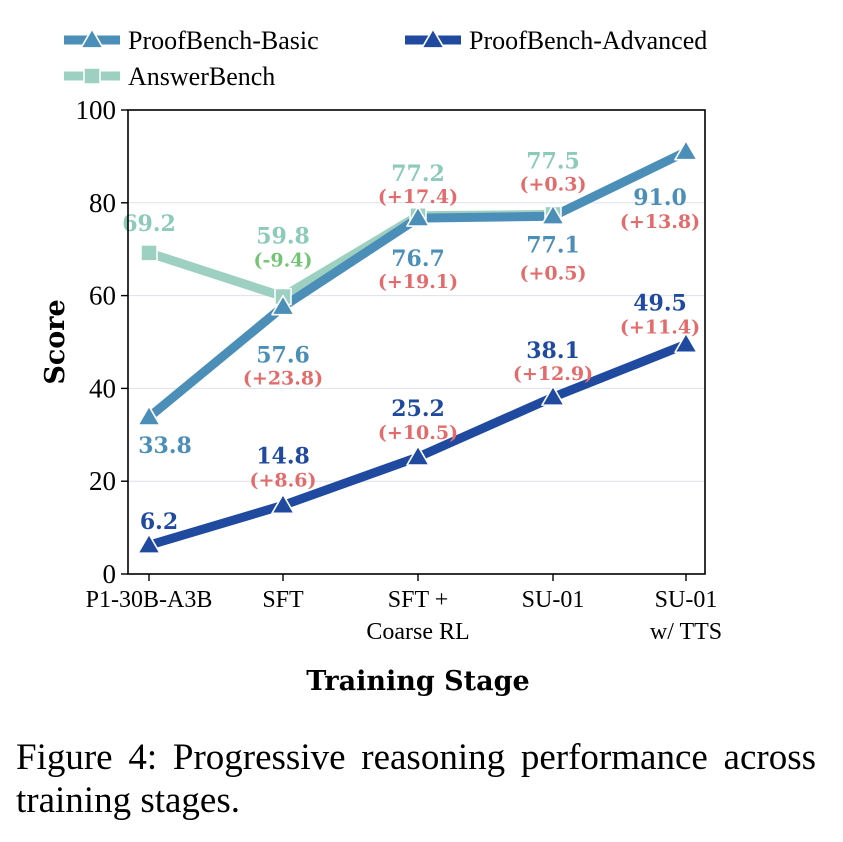 The image size is (843, 842). I want to click on value-label: 14.8, so click(283, 456).